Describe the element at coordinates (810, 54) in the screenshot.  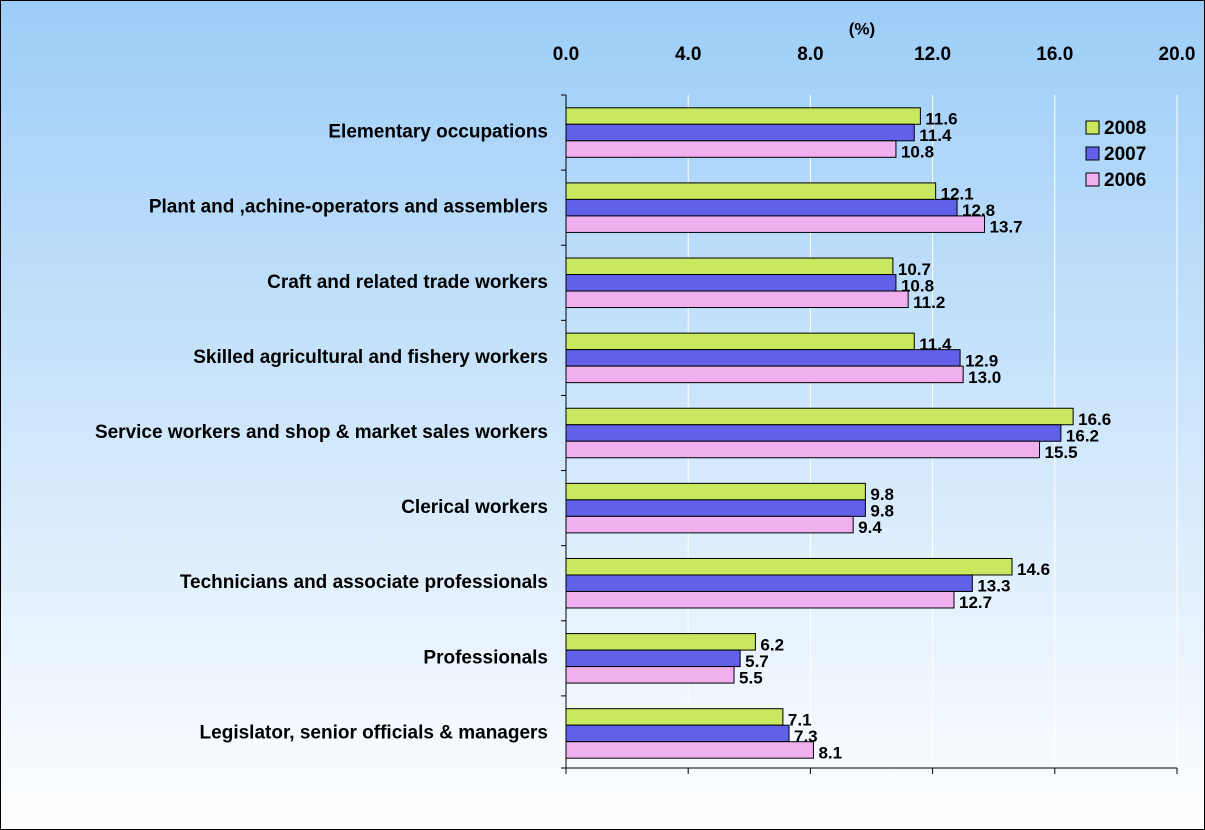
I see `x-tick-label: 8.0` at that location.